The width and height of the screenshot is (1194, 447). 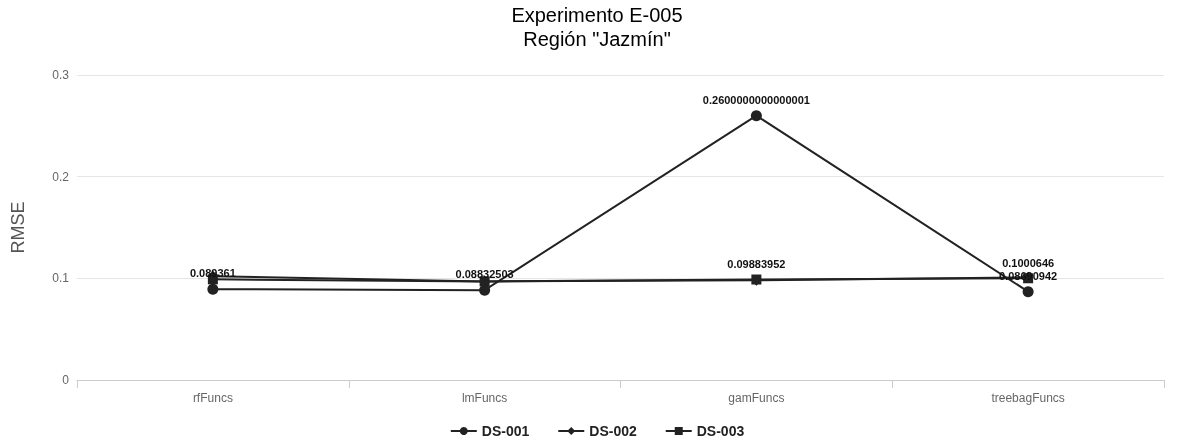 I want to click on data-label: 0.1000646, so click(x=1028, y=262).